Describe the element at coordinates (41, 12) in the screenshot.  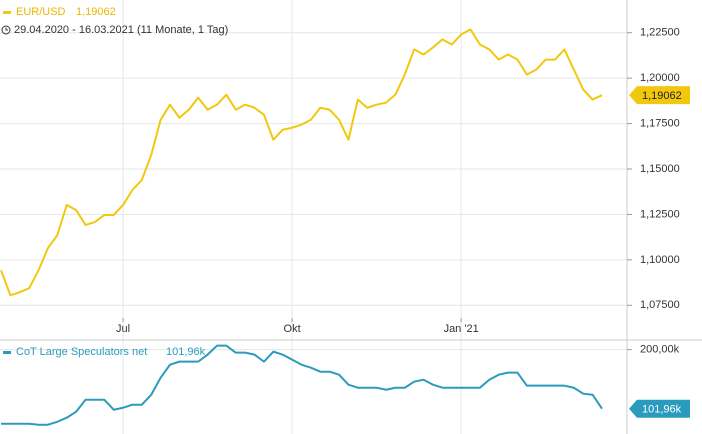
I see `legend-label: EUR/USD` at that location.